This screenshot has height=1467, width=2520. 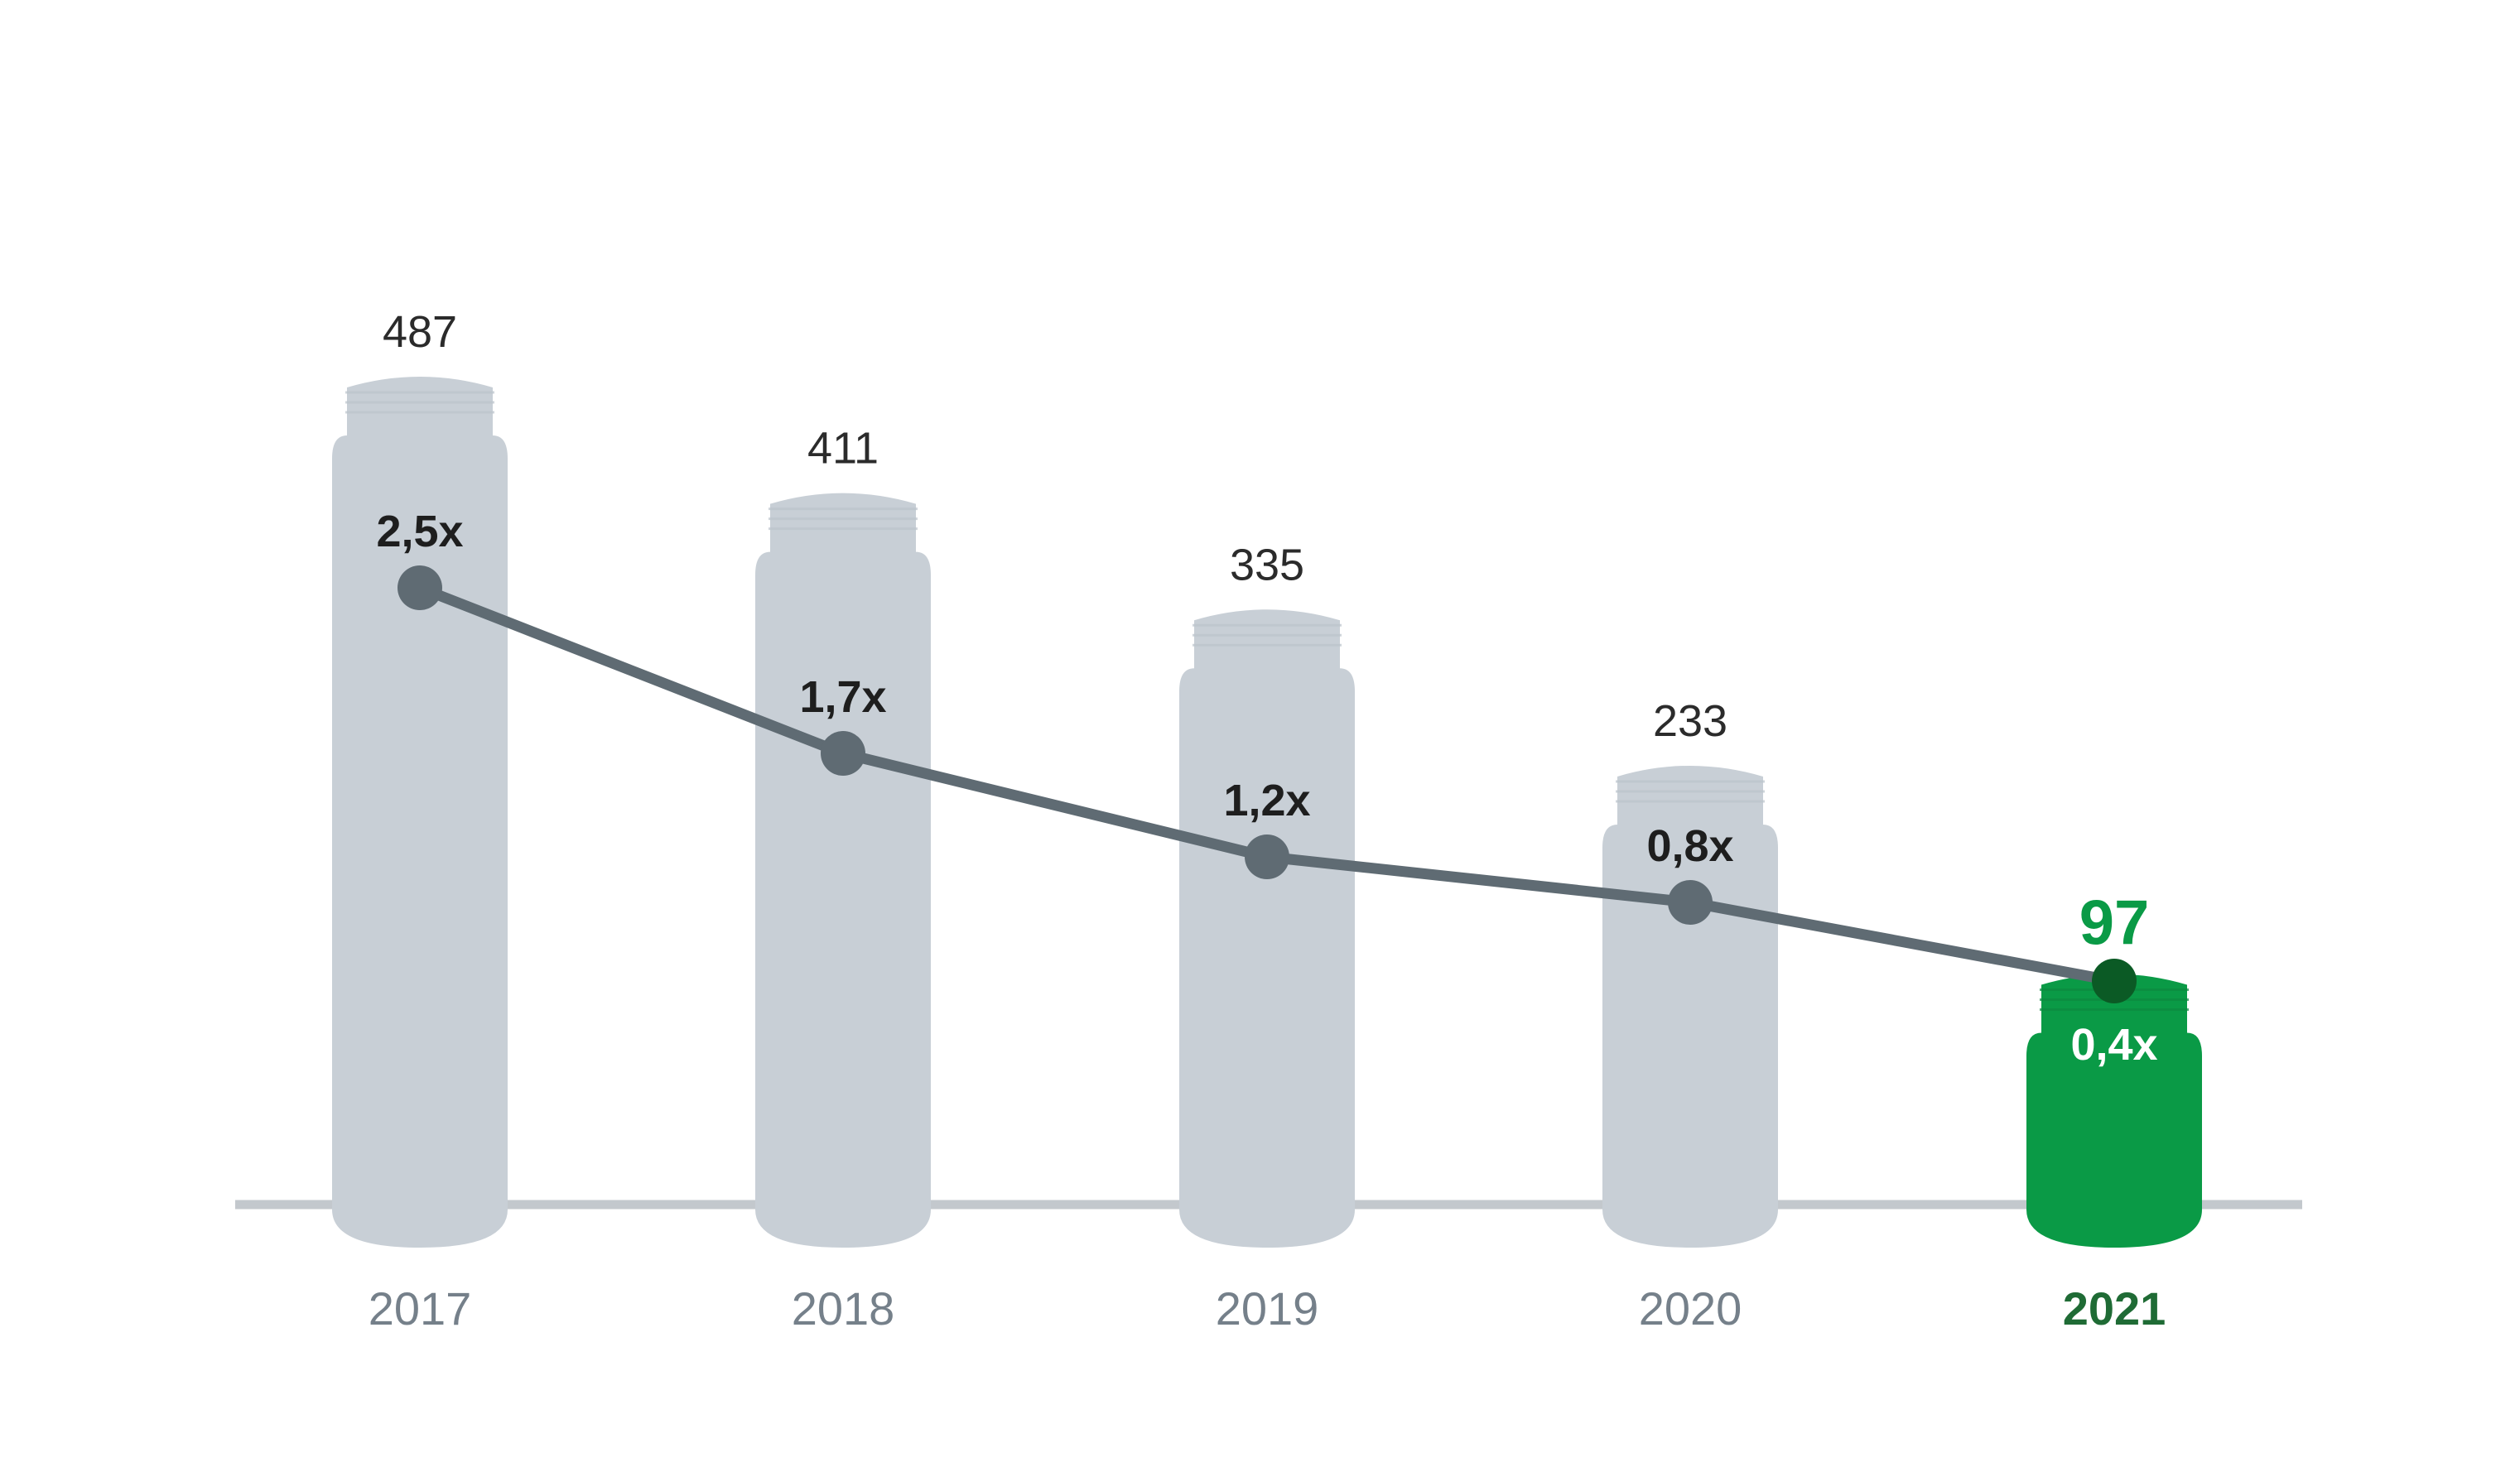 What do you see at coordinates (1690, 1006) in the screenshot?
I see `bar-bottle-2020` at bounding box center [1690, 1006].